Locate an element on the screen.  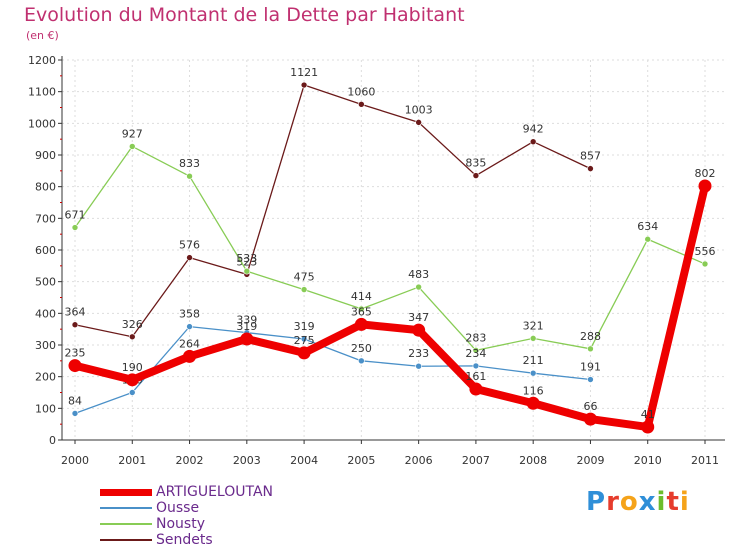
data-label: 802 is located at coordinates (705, 173).